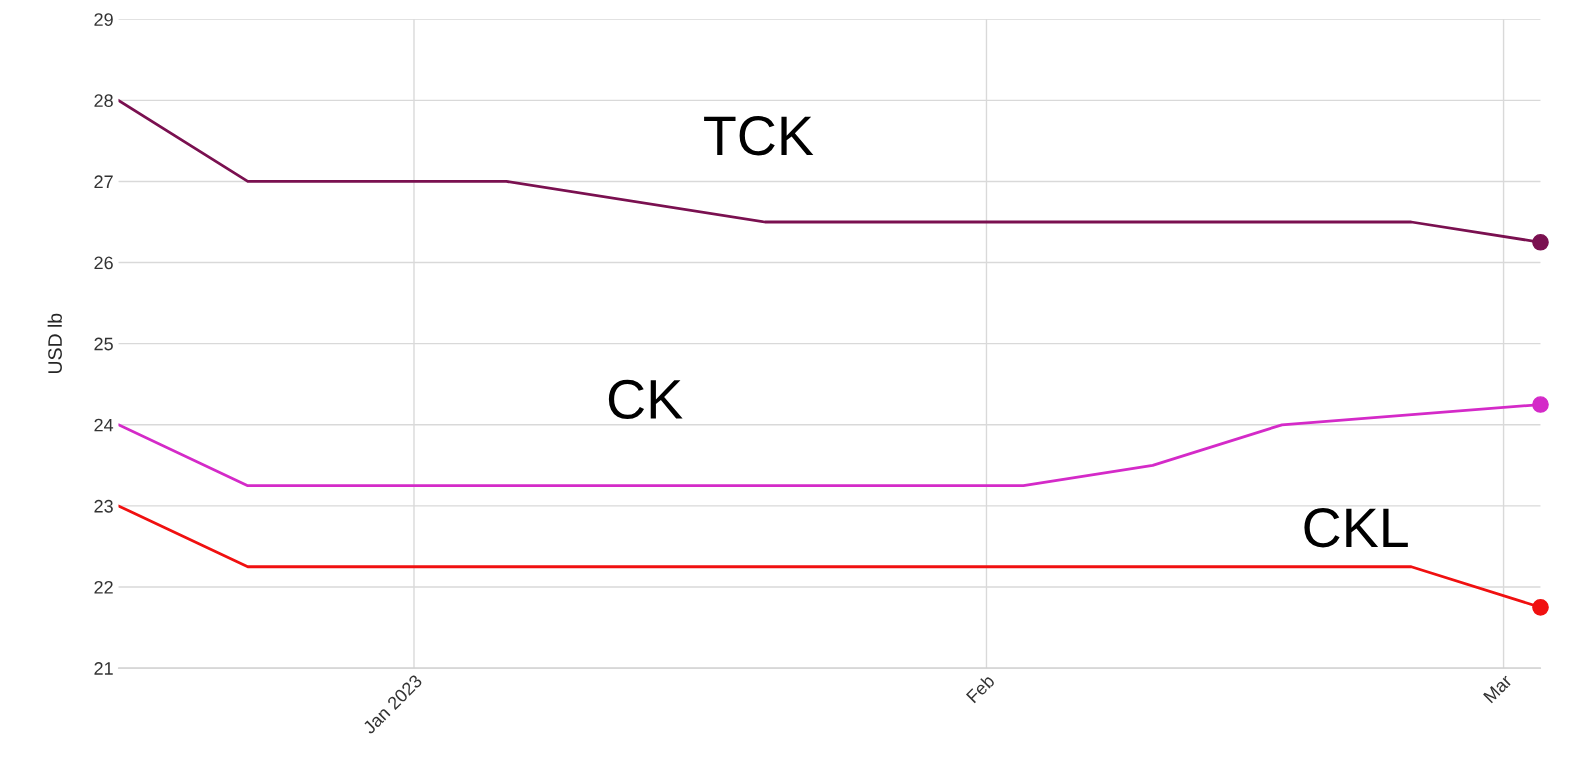  Describe the element at coordinates (103, 344) in the screenshot. I see `y-tick-label: 25` at that location.